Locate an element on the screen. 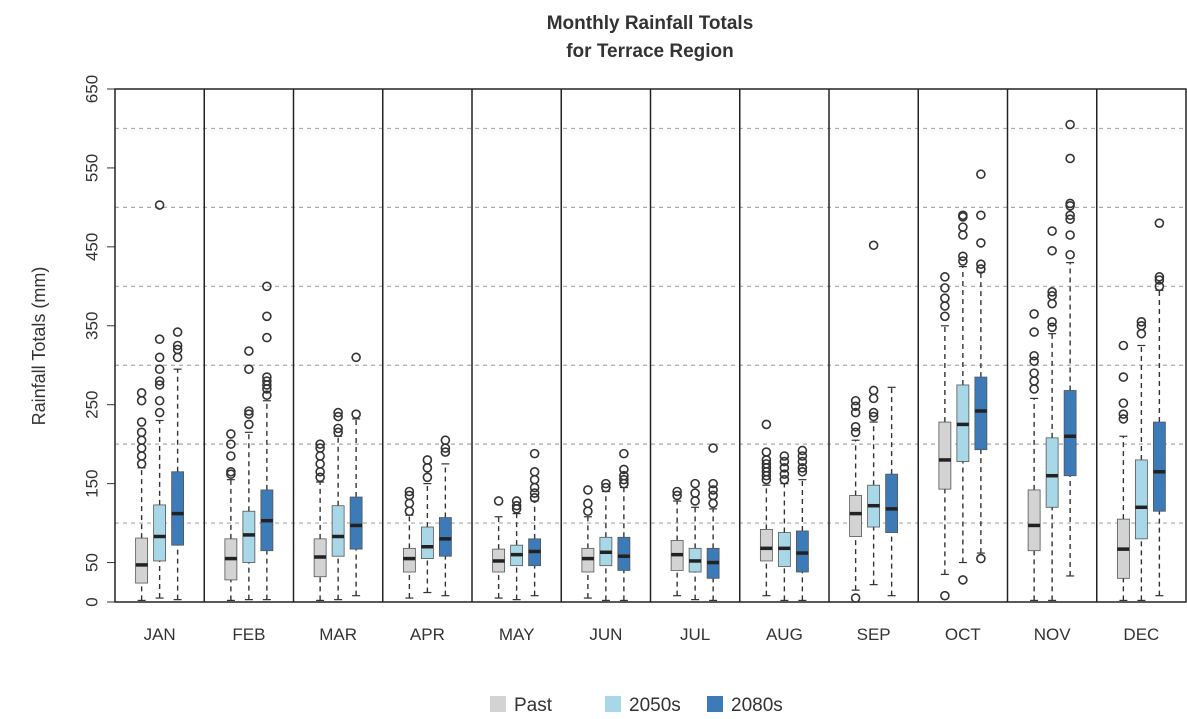 The image size is (1187, 719). legend-label: 2080s is located at coordinates (757, 704).